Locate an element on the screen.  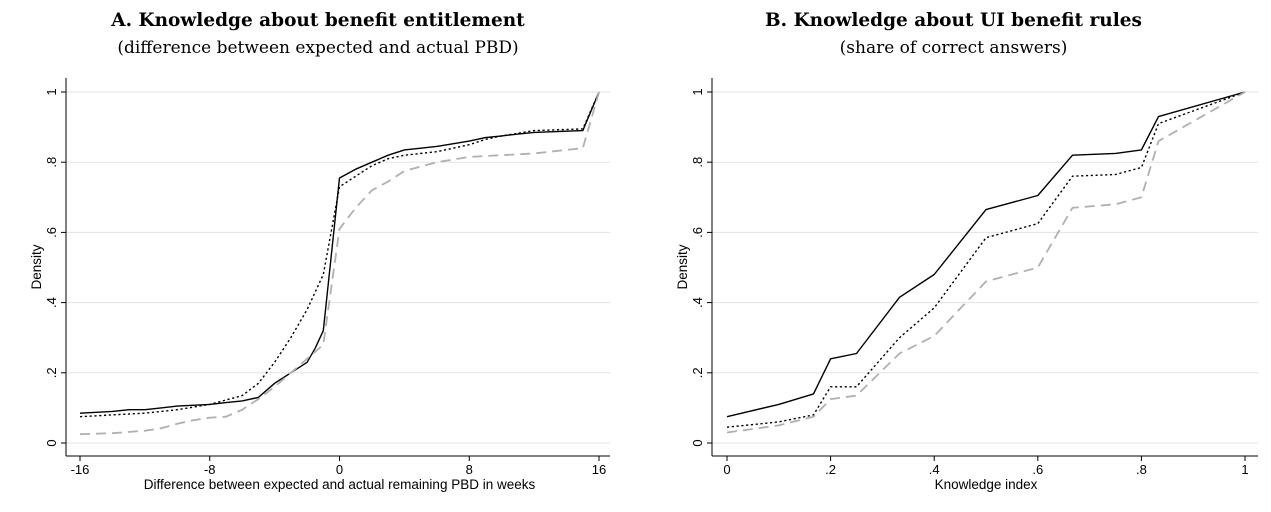
panel-b-x-tick-label-5: 1 is located at coordinates (1244, 469).